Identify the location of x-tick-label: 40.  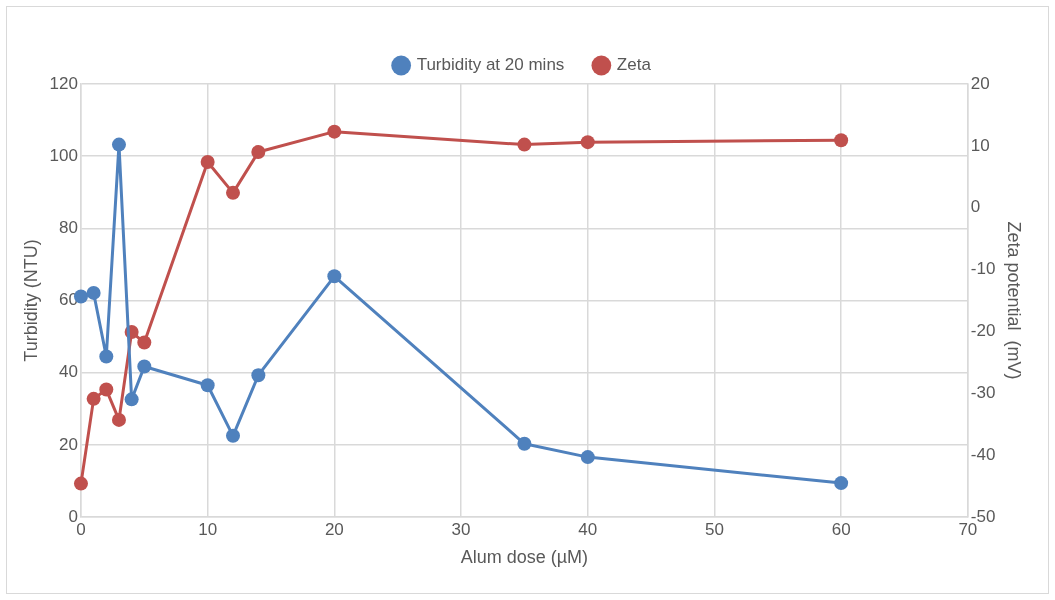
(588, 529).